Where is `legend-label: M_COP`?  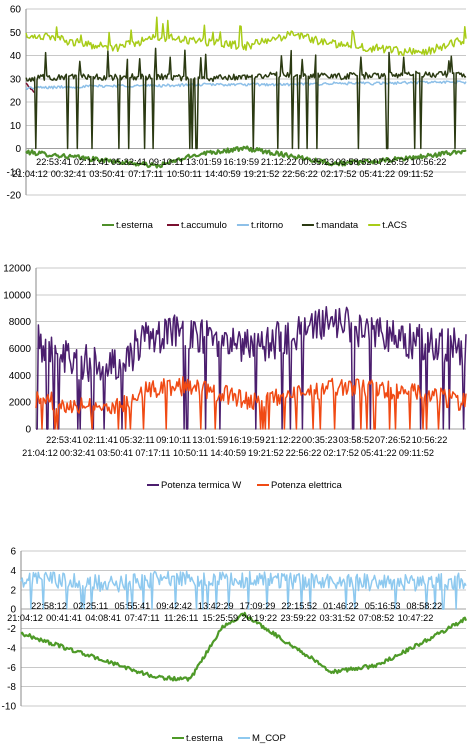 legend-label: M_COP is located at coordinates (269, 738).